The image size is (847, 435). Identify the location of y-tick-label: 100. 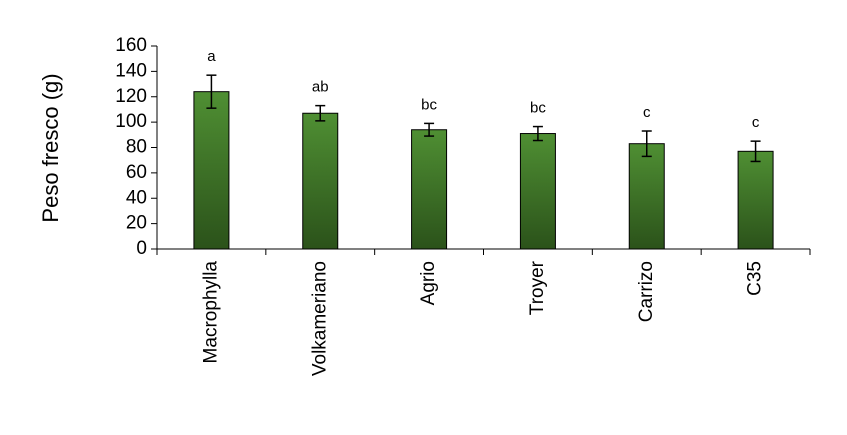
(131, 121).